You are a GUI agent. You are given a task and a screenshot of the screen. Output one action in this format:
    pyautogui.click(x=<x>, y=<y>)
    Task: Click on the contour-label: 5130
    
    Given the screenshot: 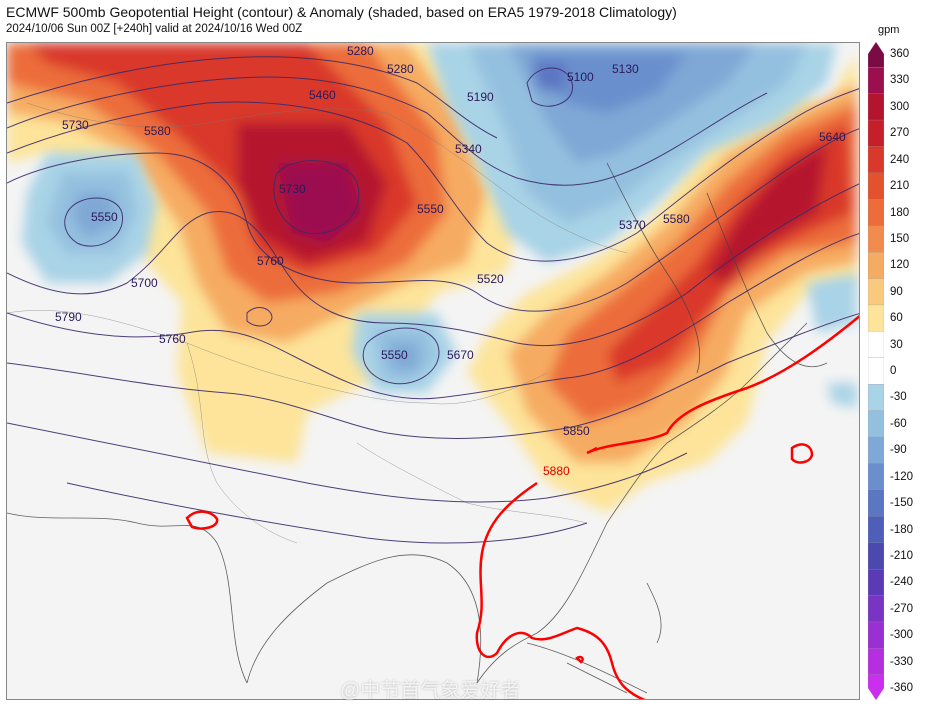 What is the action you would take?
    pyautogui.click(x=625, y=69)
    